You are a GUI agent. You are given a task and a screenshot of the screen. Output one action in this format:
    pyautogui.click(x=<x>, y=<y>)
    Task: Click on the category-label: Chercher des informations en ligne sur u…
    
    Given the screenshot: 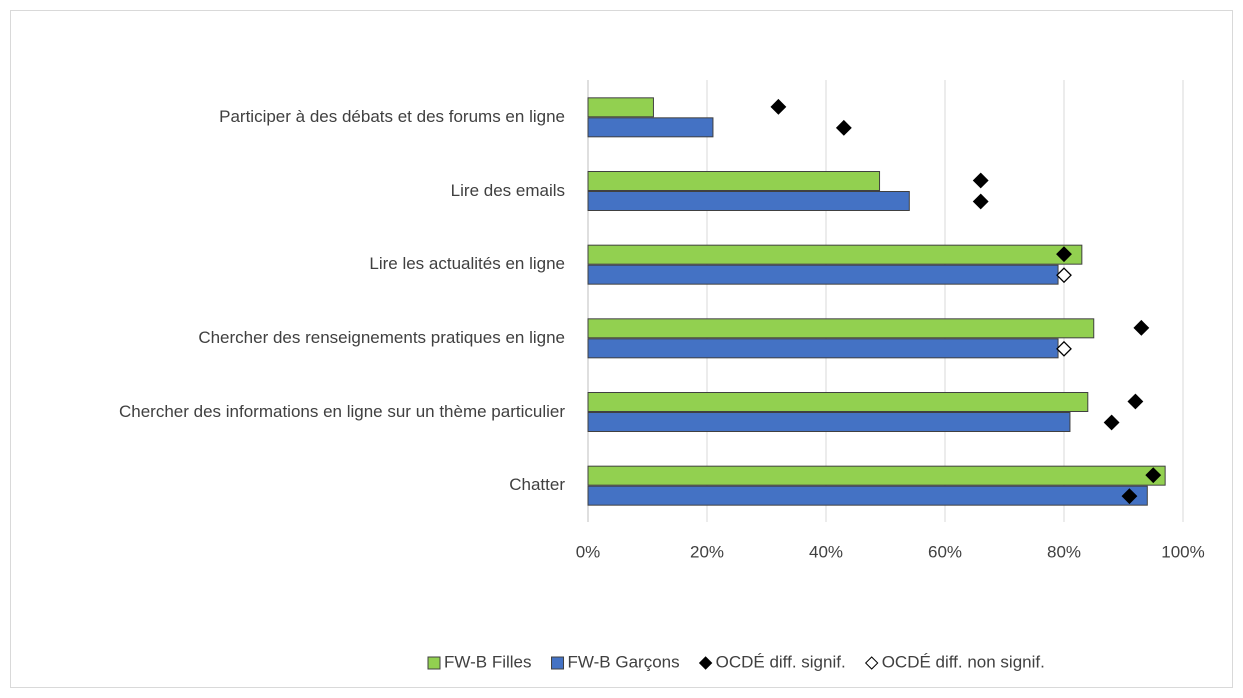 What is the action you would take?
    pyautogui.click(x=341, y=411)
    